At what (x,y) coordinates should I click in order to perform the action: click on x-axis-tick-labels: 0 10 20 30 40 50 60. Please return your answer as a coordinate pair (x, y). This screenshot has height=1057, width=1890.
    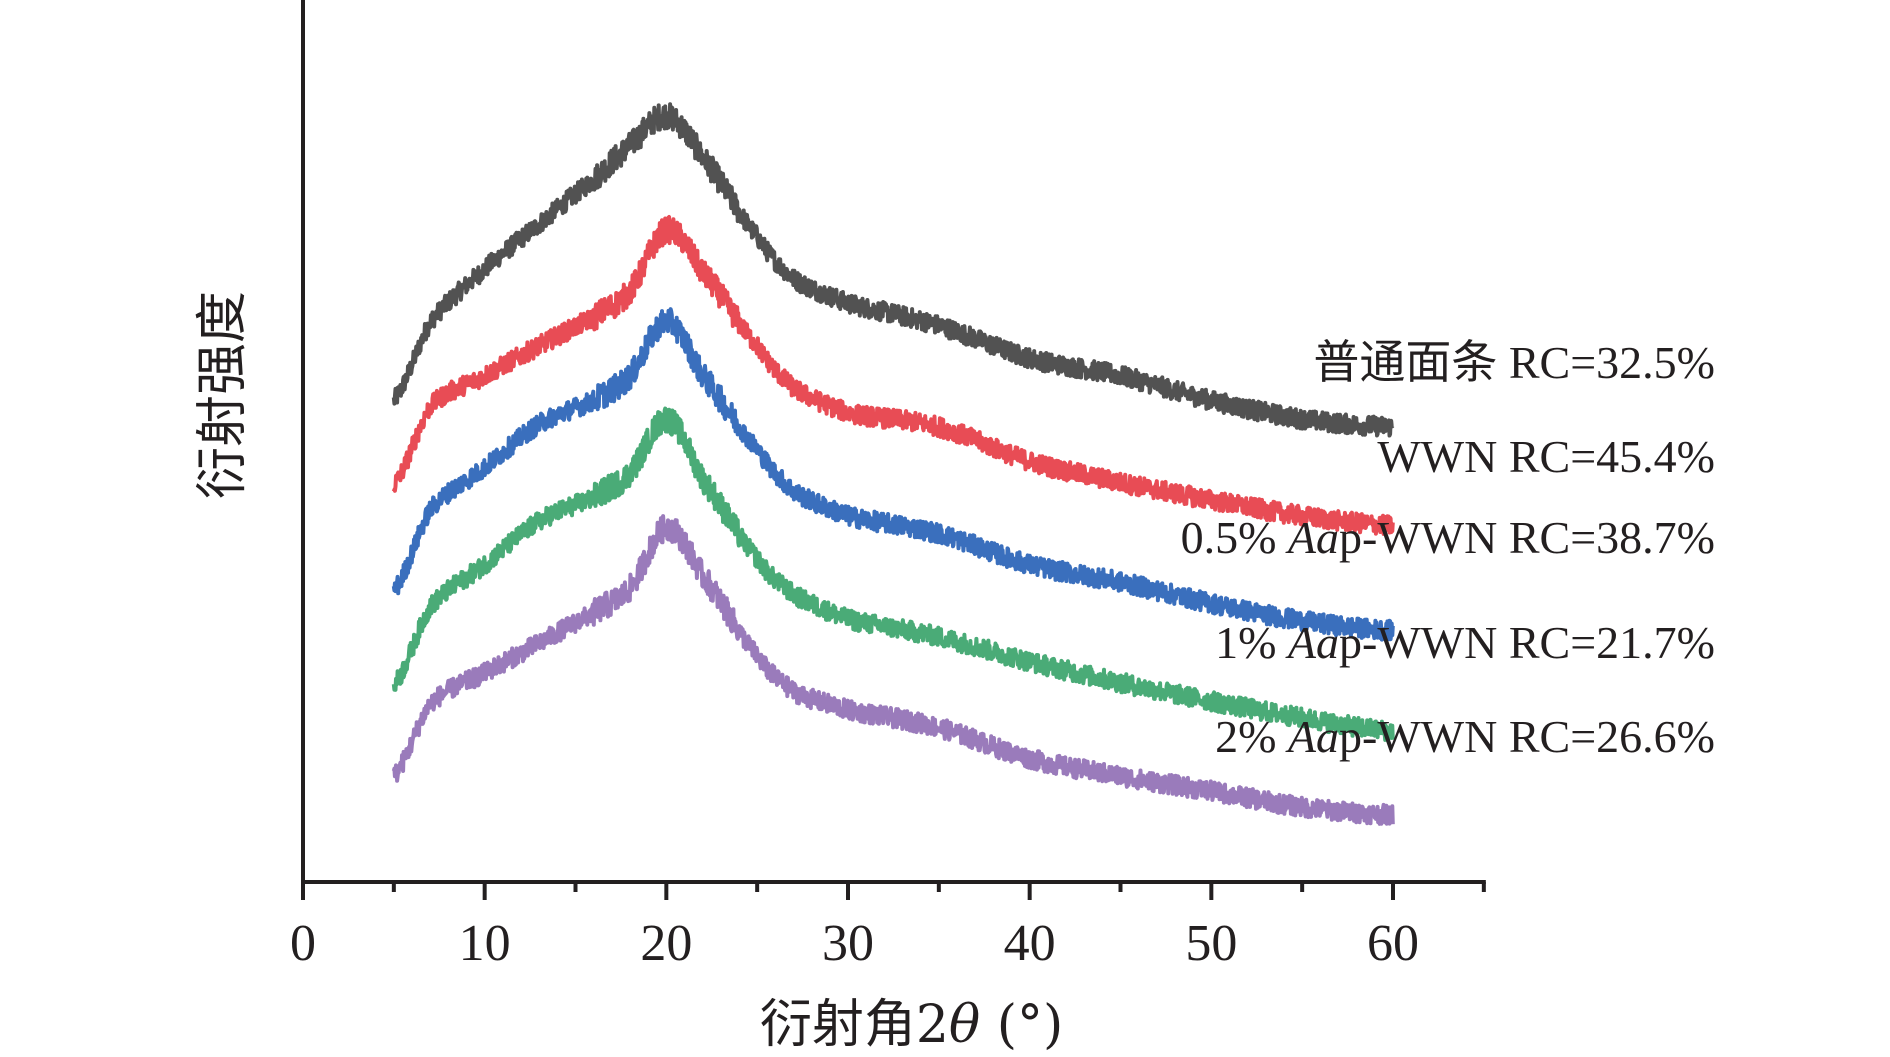
    Looking at the image, I should click on (854, 943).